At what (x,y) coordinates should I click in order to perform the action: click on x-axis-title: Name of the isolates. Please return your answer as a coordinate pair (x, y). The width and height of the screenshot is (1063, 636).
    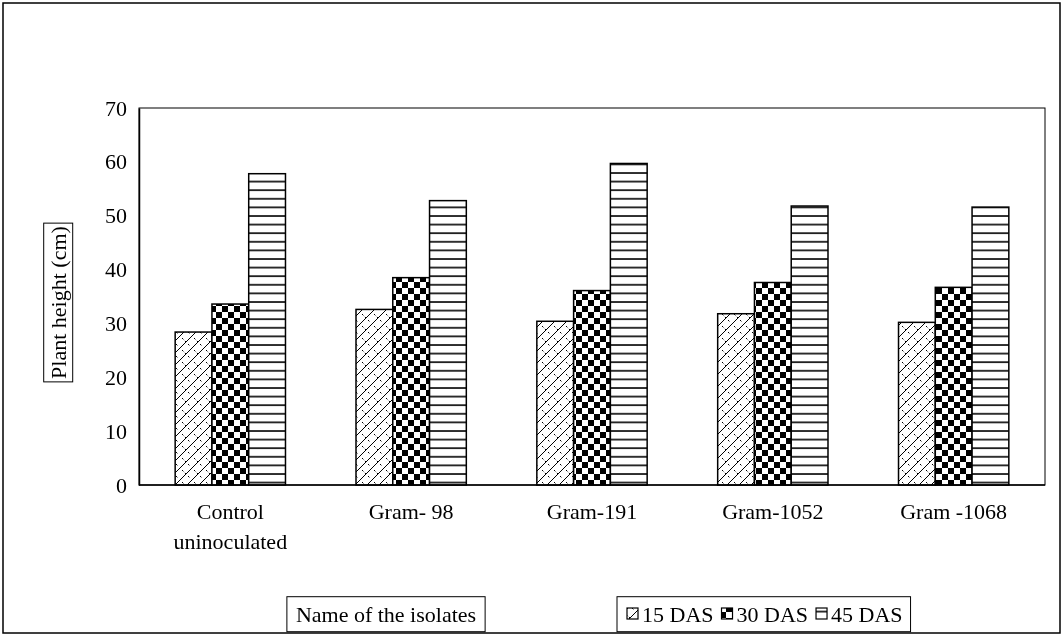
    Looking at the image, I should click on (386, 614).